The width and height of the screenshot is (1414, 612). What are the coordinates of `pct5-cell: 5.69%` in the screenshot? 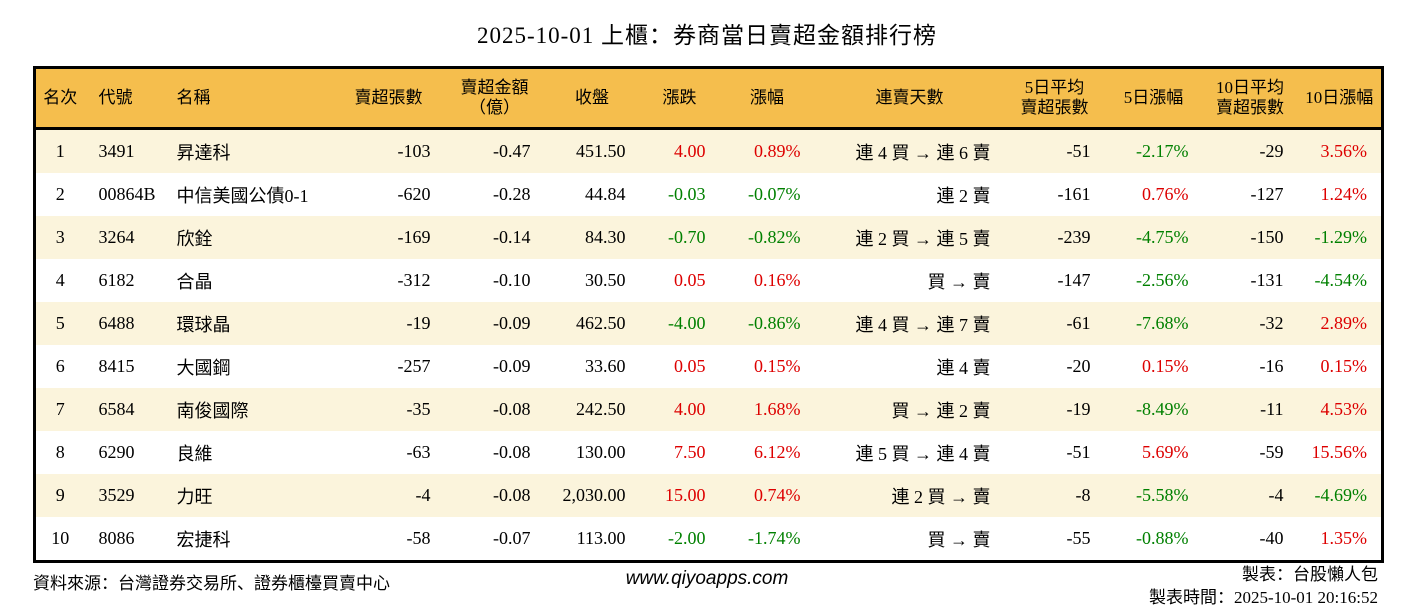 It's located at (1153, 452).